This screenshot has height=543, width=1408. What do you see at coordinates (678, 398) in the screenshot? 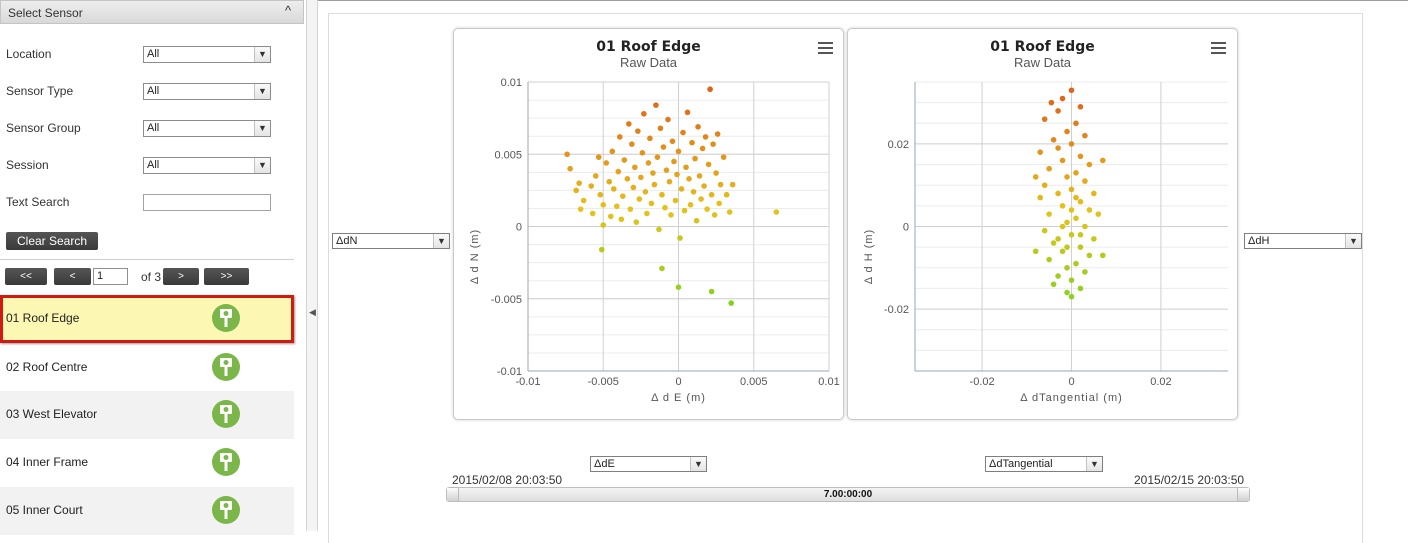
I see `x-axis-title: Δ d E (m)` at bounding box center [678, 398].